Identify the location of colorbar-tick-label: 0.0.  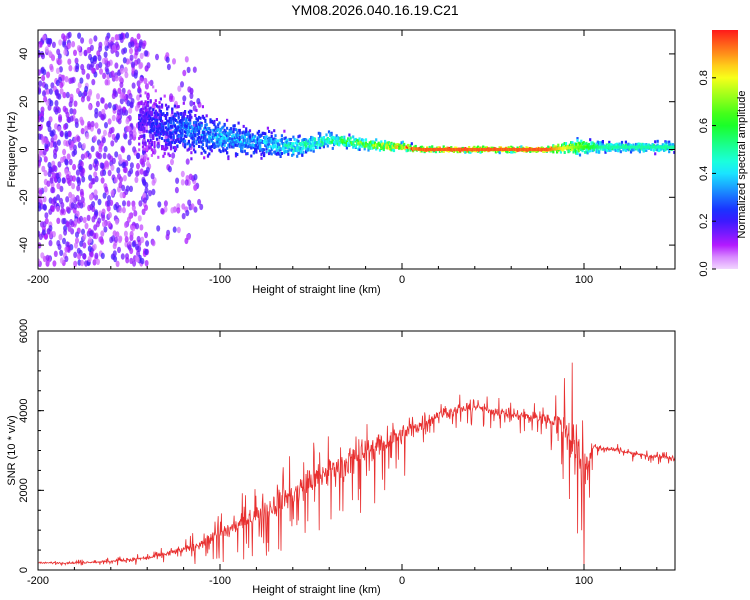
(704, 268).